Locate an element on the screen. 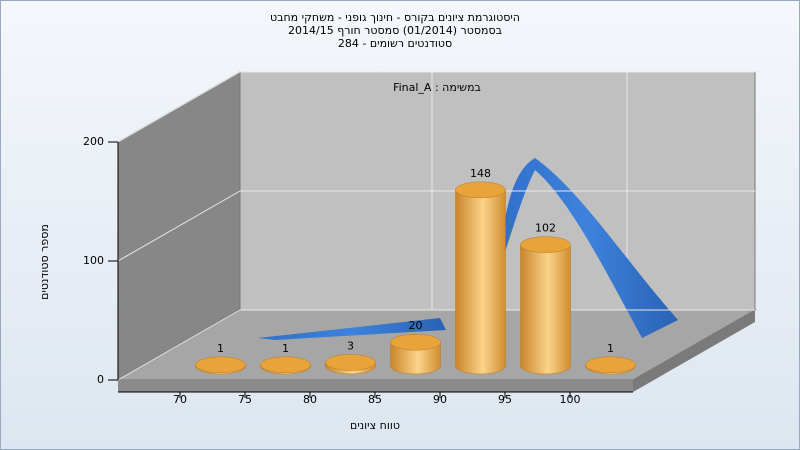 This screenshot has height=450, width=800. floor-side is located at coordinates (694, 351).